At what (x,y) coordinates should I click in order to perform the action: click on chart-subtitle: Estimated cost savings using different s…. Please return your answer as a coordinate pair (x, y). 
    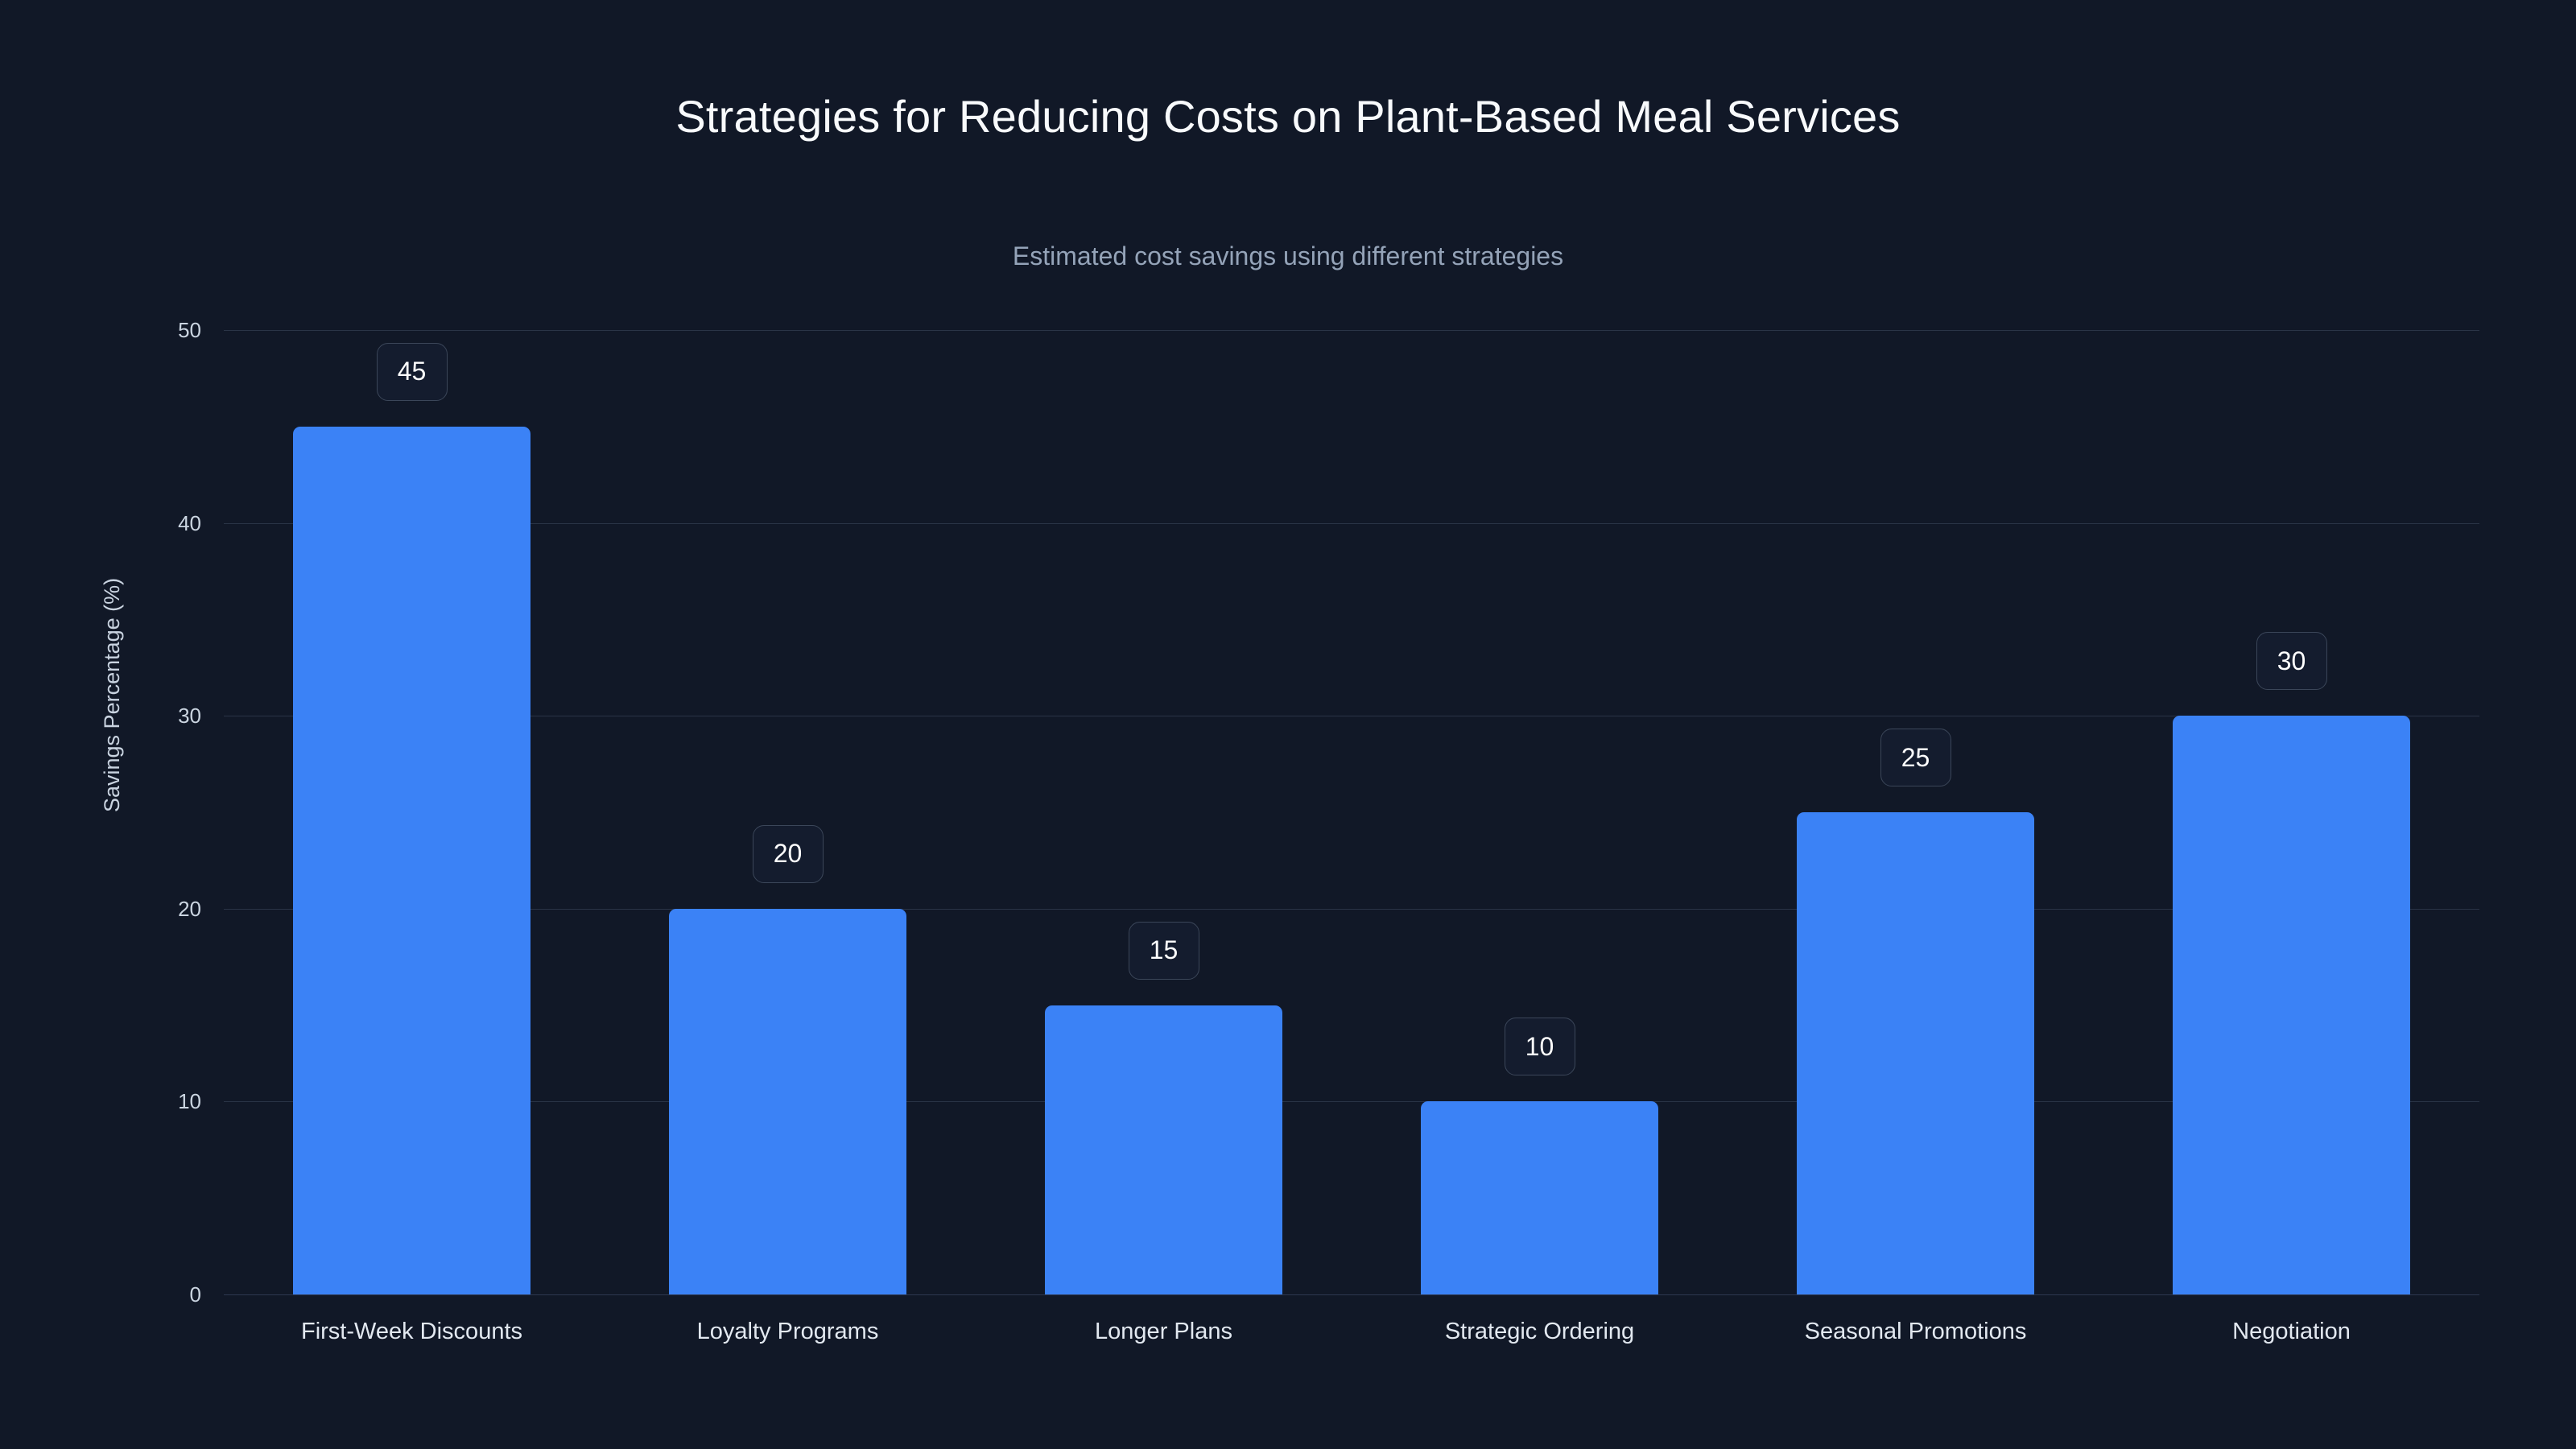
    Looking at the image, I should click on (1288, 256).